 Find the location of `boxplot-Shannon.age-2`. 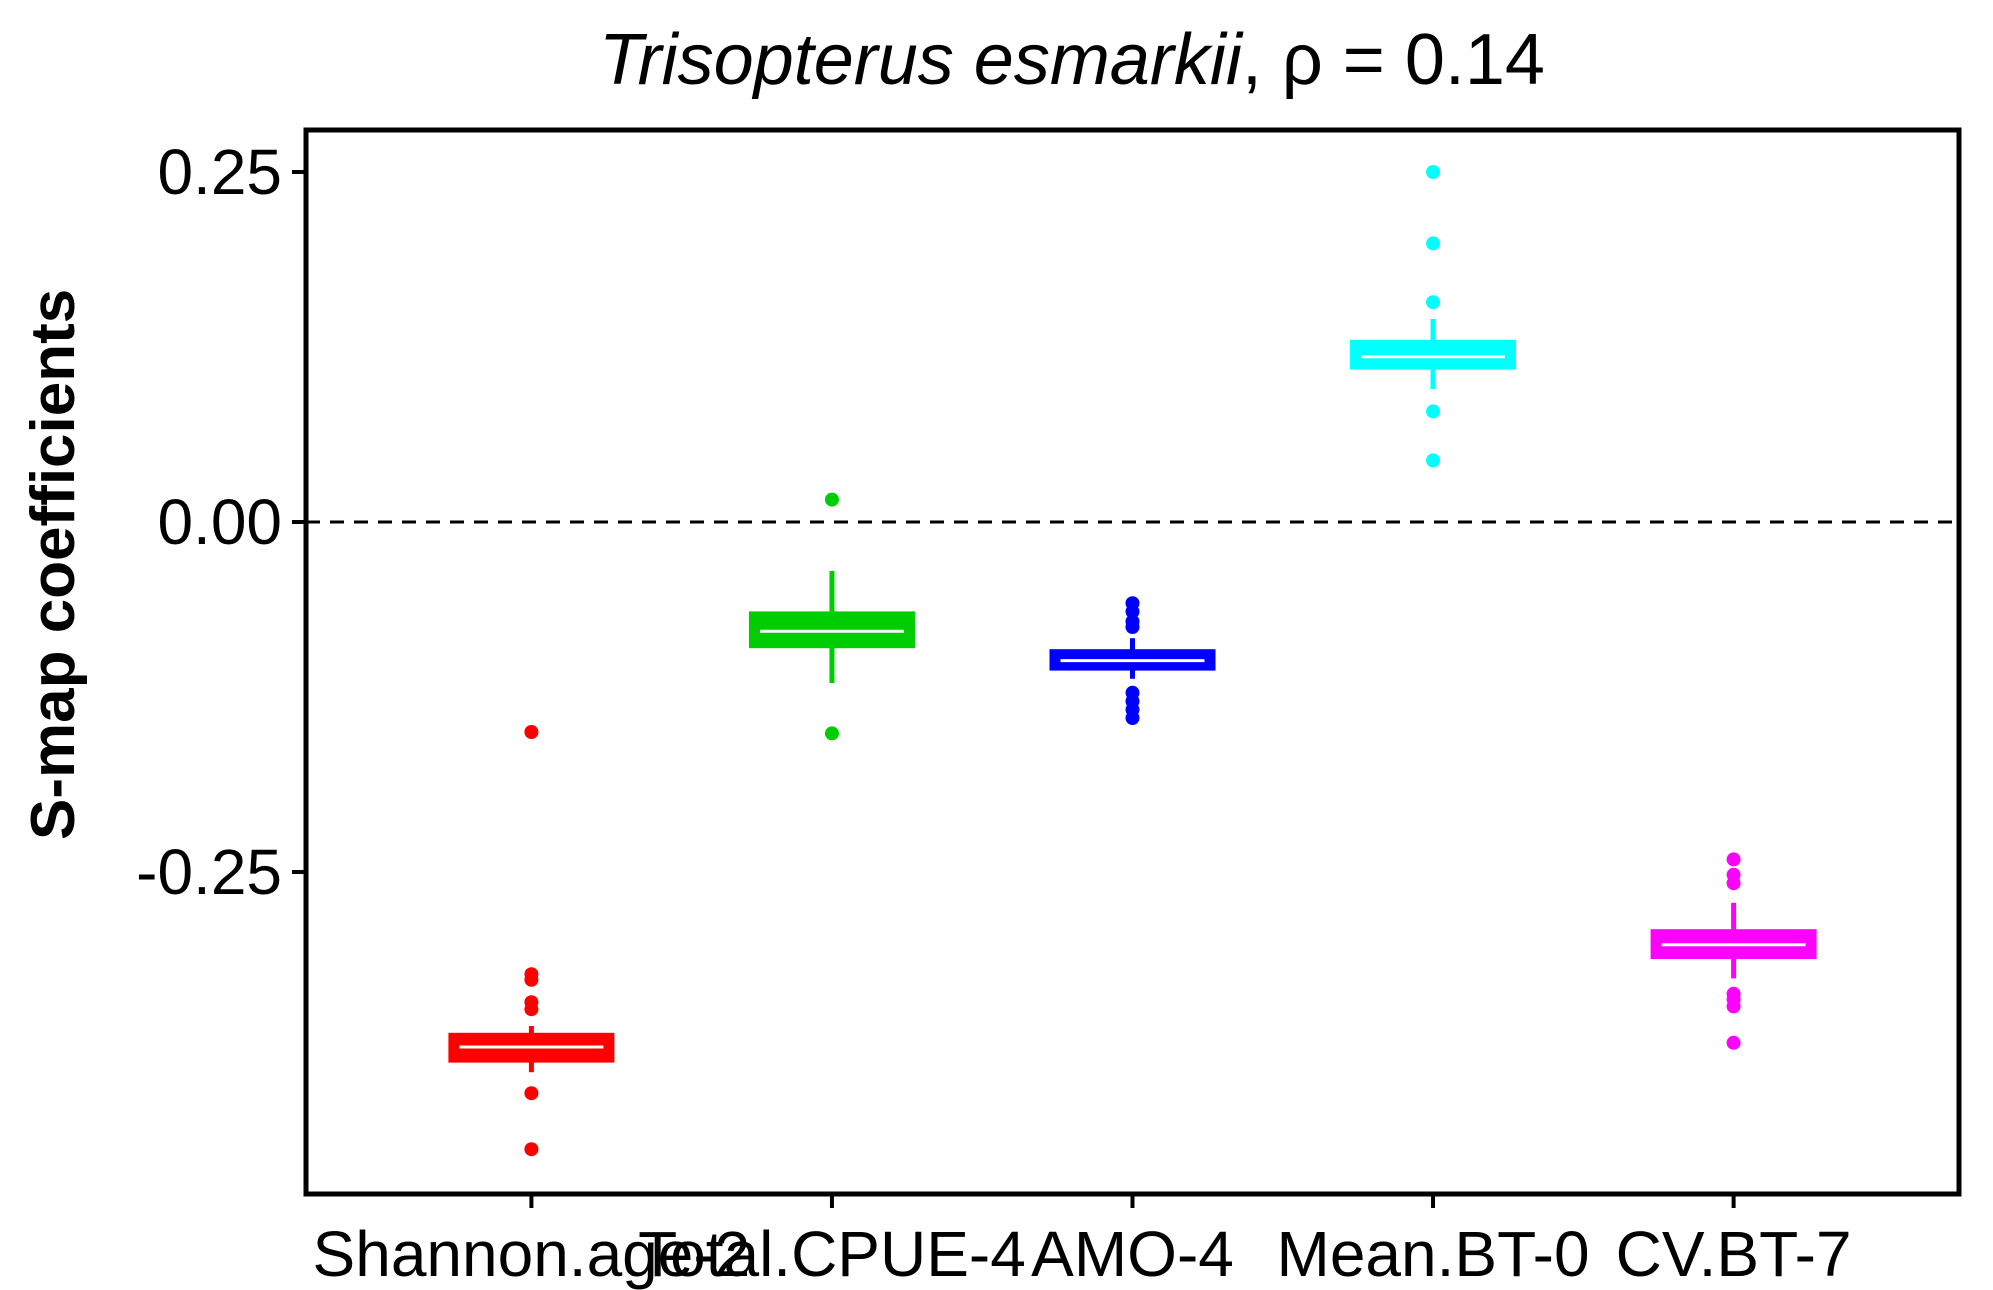

boxplot-Shannon.age-2 is located at coordinates (531, 941).